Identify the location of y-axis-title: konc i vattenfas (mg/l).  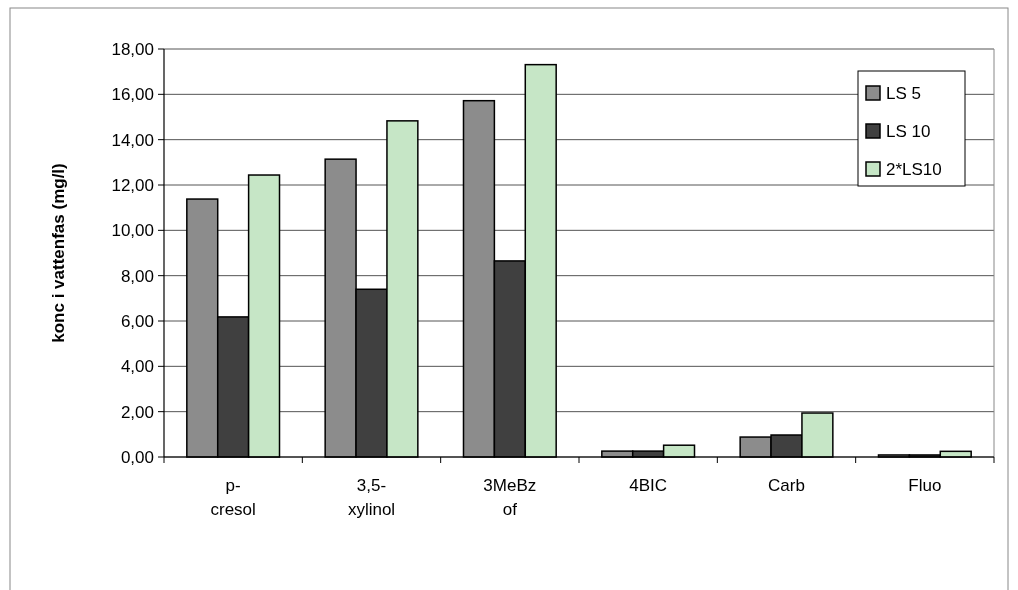
(58, 253).